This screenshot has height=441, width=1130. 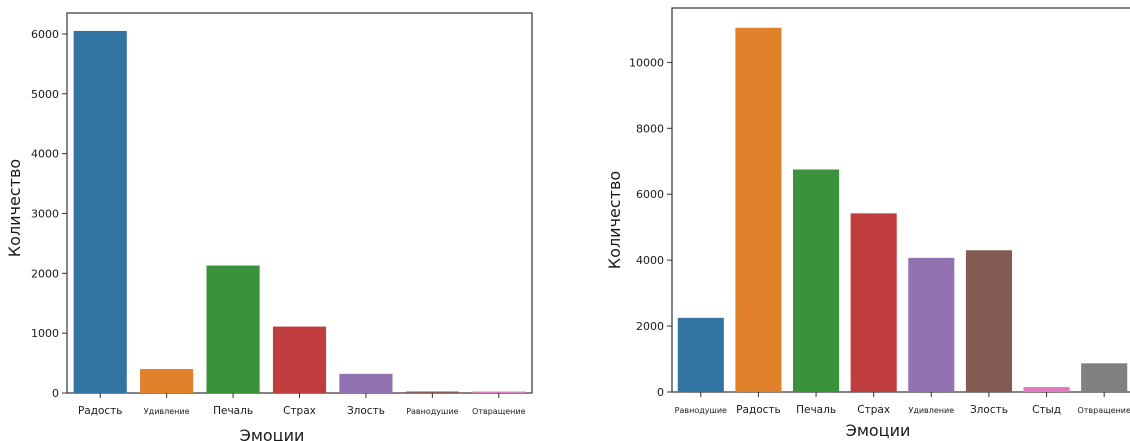 I want to click on y-tick-label: 10000, so click(x=646, y=62).